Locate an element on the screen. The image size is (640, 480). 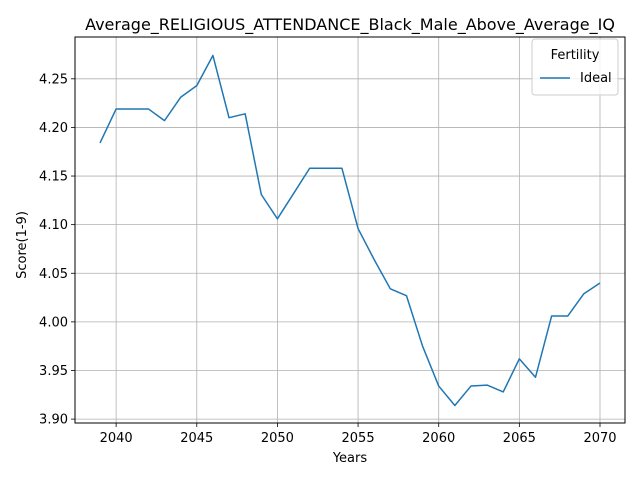
legend-box is located at coordinates (575, 67).